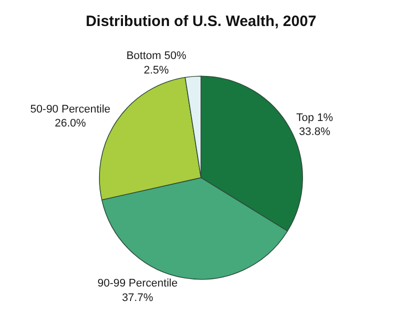  What do you see at coordinates (314, 132) in the screenshot?
I see `data-label: 33.8%` at bounding box center [314, 132].